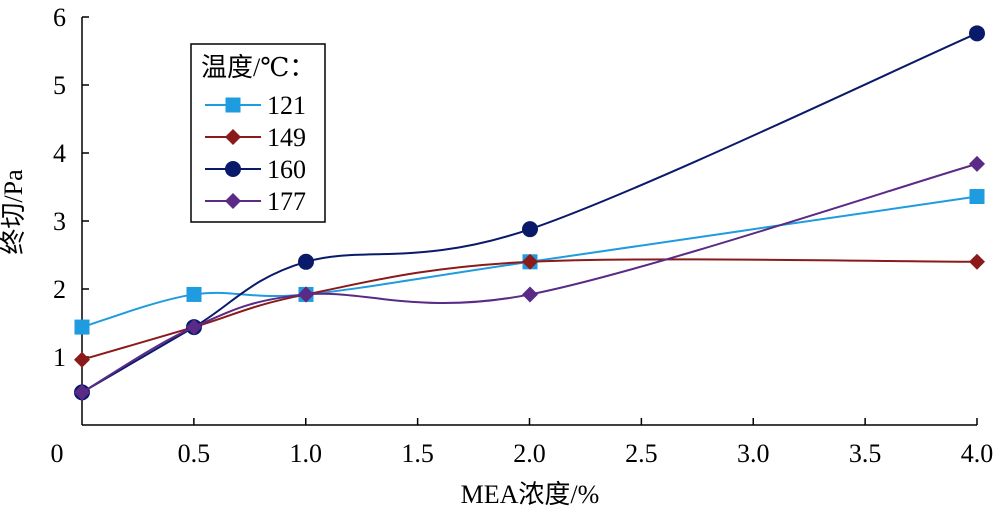 The width and height of the screenshot is (1000, 520). Describe the element at coordinates (641, 453) in the screenshot. I see `x-tick-label: 2.5` at that location.